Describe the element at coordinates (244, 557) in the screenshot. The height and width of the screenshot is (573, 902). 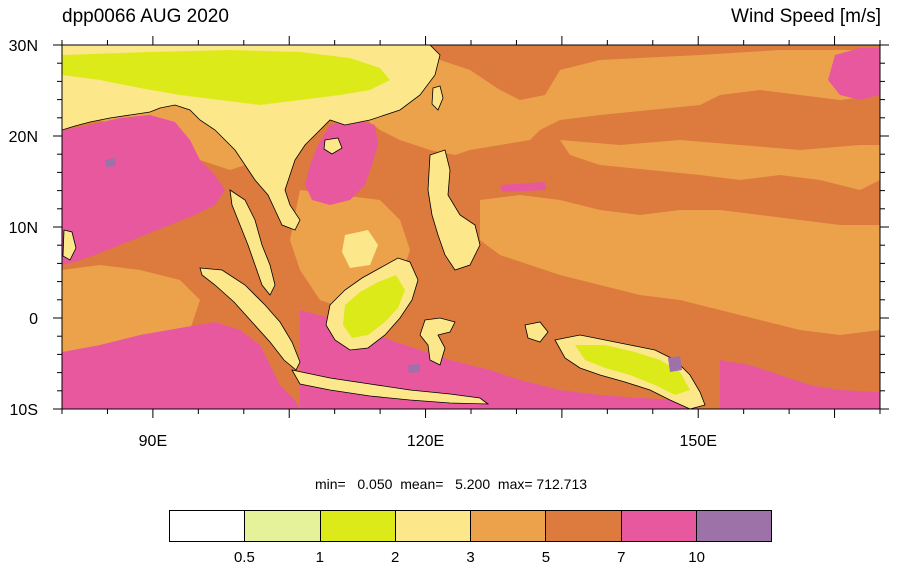
I see `colorbar-level-label: 0.5` at that location.